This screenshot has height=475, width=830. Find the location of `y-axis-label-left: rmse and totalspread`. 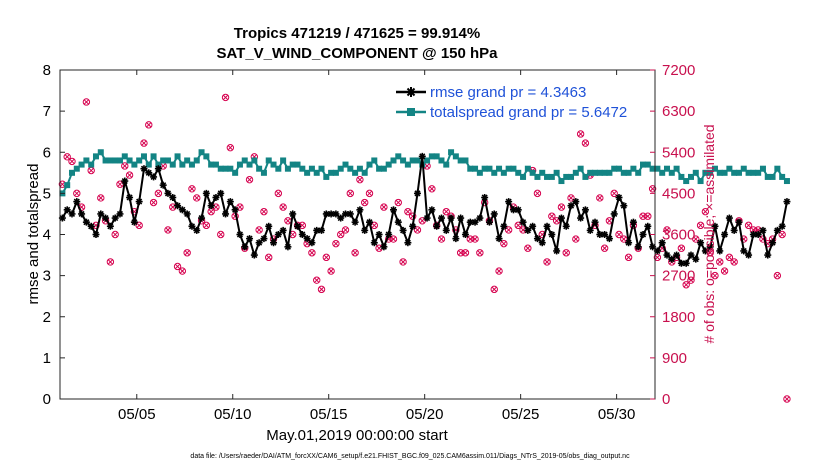

y-axis-label-left: rmse and totalspread is located at coordinates (33, 234).